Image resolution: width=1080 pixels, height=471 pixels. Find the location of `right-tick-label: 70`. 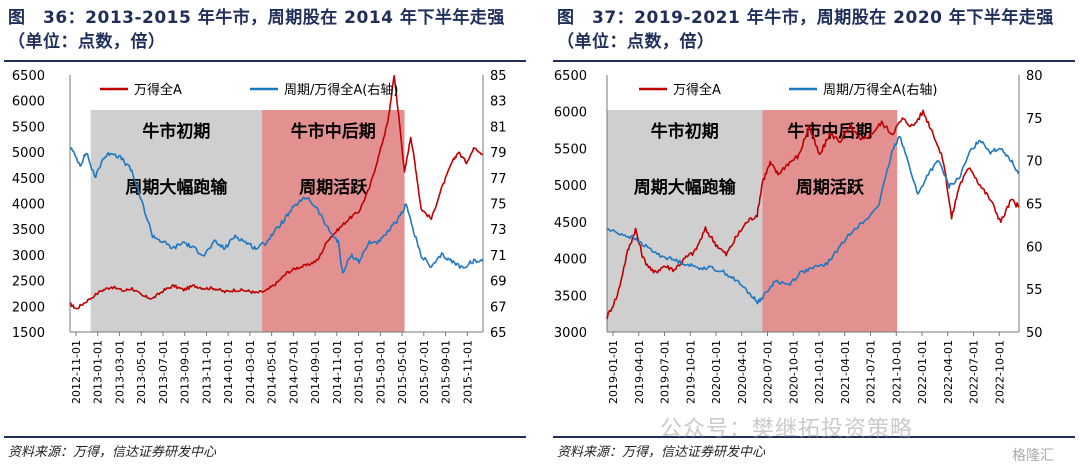

right-tick-label: 70 is located at coordinates (1034, 162).